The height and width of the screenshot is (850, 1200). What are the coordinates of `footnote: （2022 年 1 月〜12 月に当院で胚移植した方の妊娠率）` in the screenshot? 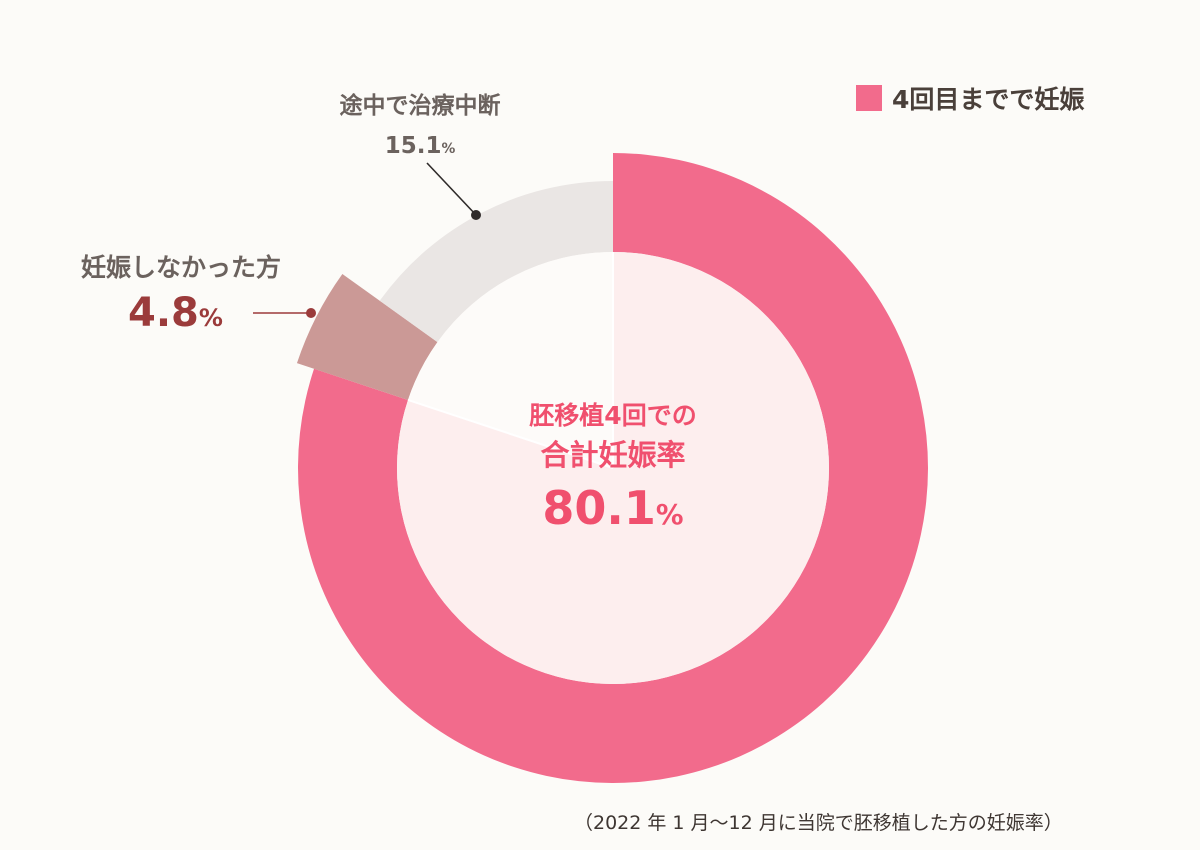 It's located at (818, 823).